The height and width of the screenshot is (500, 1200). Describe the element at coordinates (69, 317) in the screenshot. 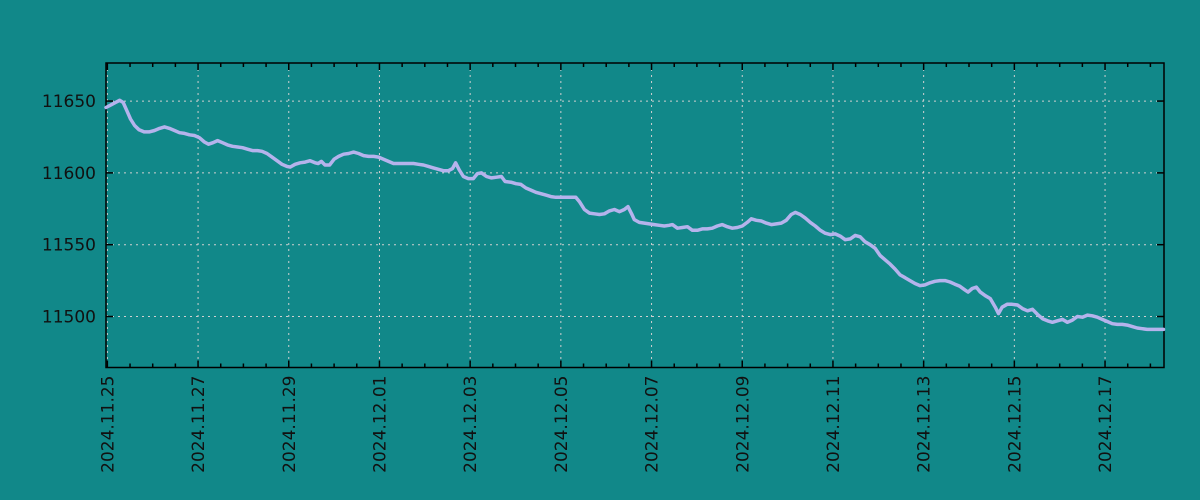

I see `y-tick-label: 11500` at that location.